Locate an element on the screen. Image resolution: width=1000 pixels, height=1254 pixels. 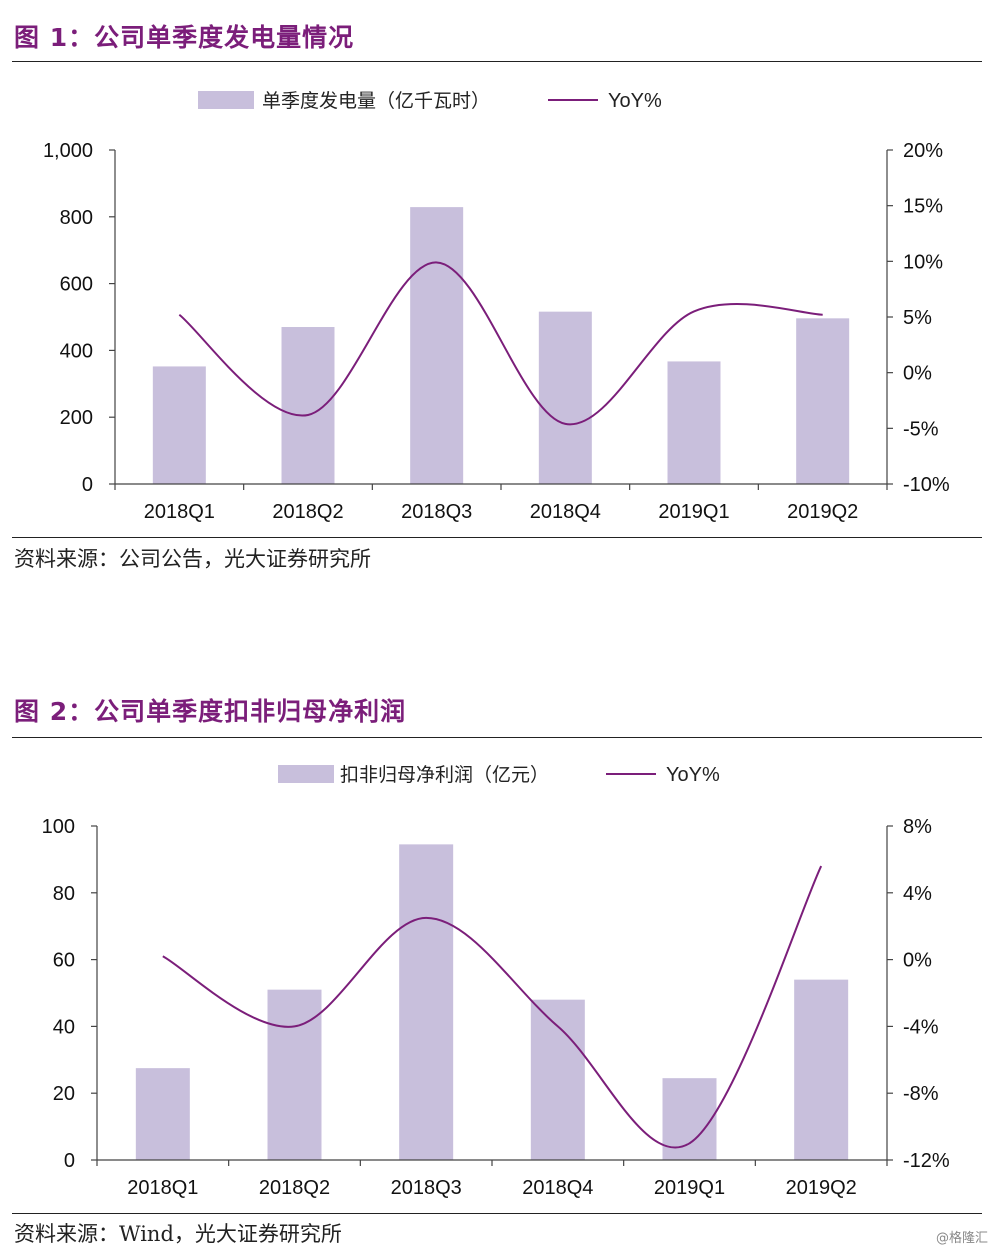
figure-1-top-rule is located at coordinates (497, 61).